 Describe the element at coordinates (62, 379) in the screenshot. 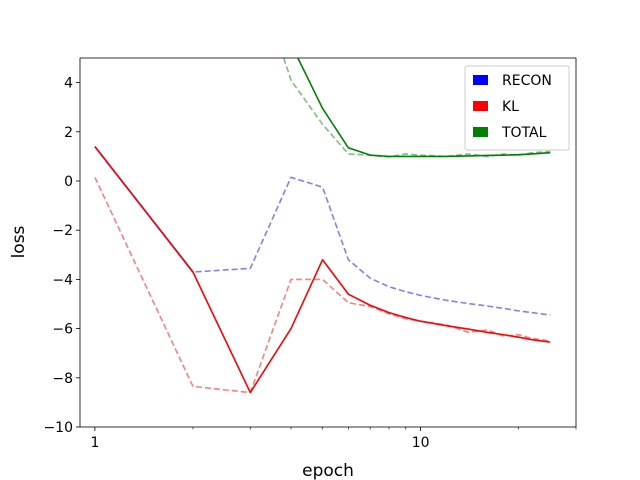

I see `y-tick-label: −8` at that location.